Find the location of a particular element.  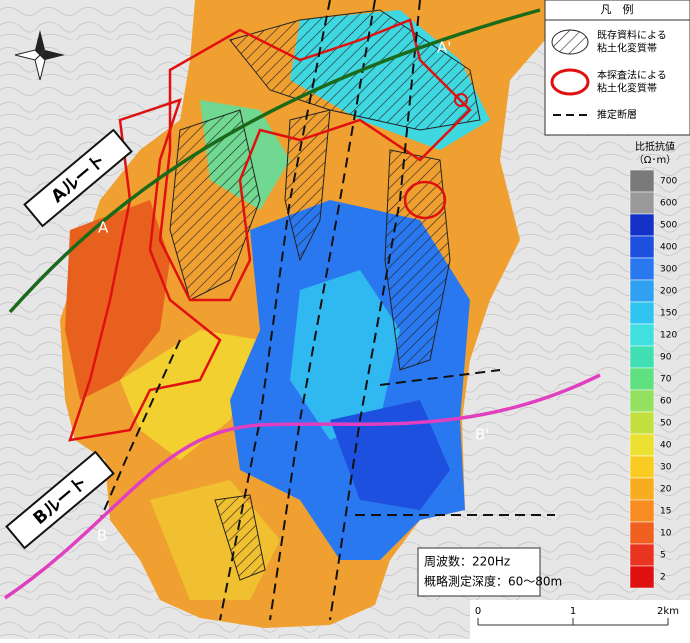

info-box is located at coordinates (479, 572).